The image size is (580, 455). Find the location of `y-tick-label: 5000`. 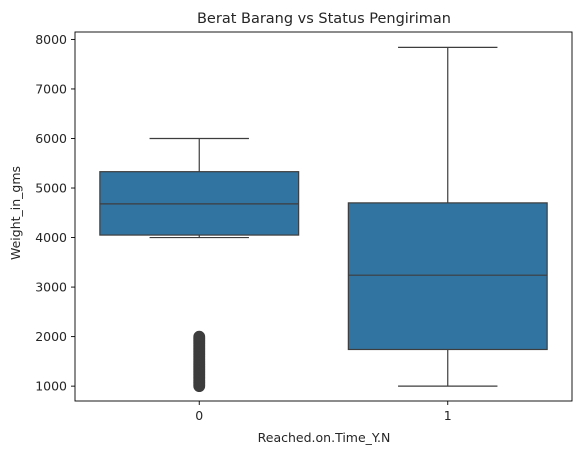

y-tick-label: 5000 is located at coordinates (51, 188).